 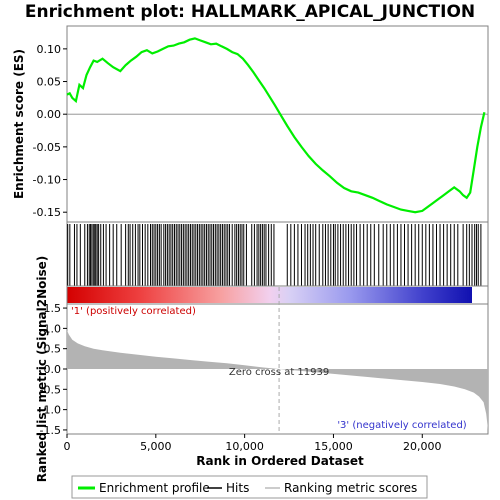 I want to click on es-y-axis: 0.10 0.05 0.00 -0.05 -0.10 -0.15, so click(x=50, y=131).